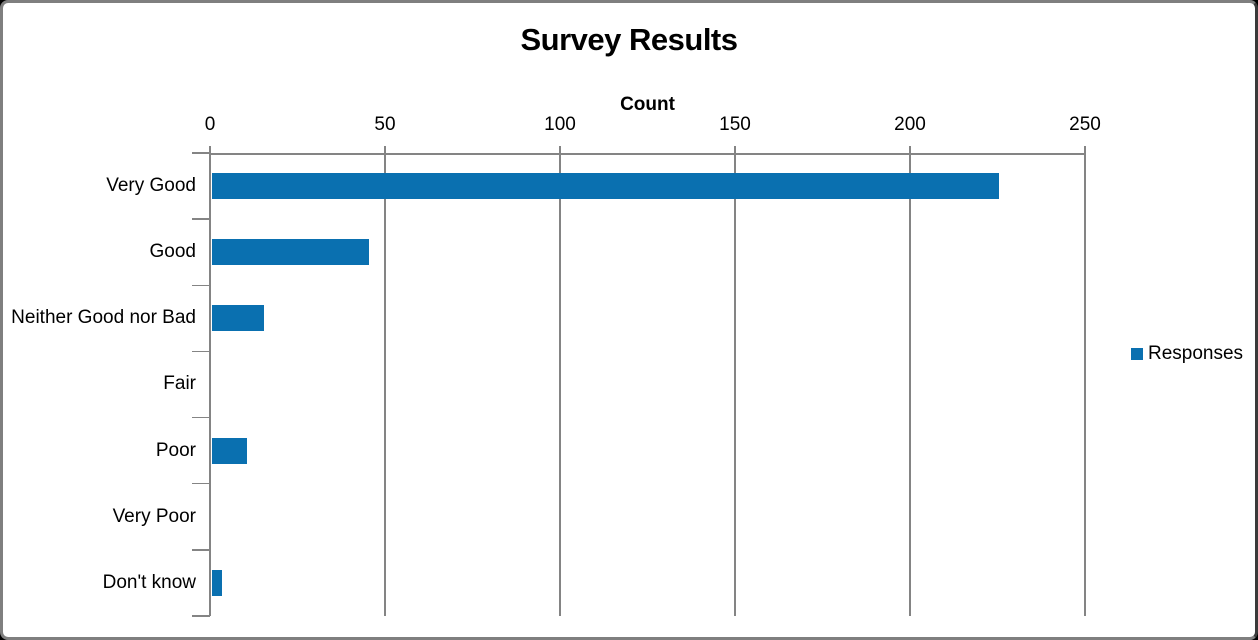 The height and width of the screenshot is (640, 1258). Describe the element at coordinates (154, 516) in the screenshot. I see `category-label: Very Poor` at that location.